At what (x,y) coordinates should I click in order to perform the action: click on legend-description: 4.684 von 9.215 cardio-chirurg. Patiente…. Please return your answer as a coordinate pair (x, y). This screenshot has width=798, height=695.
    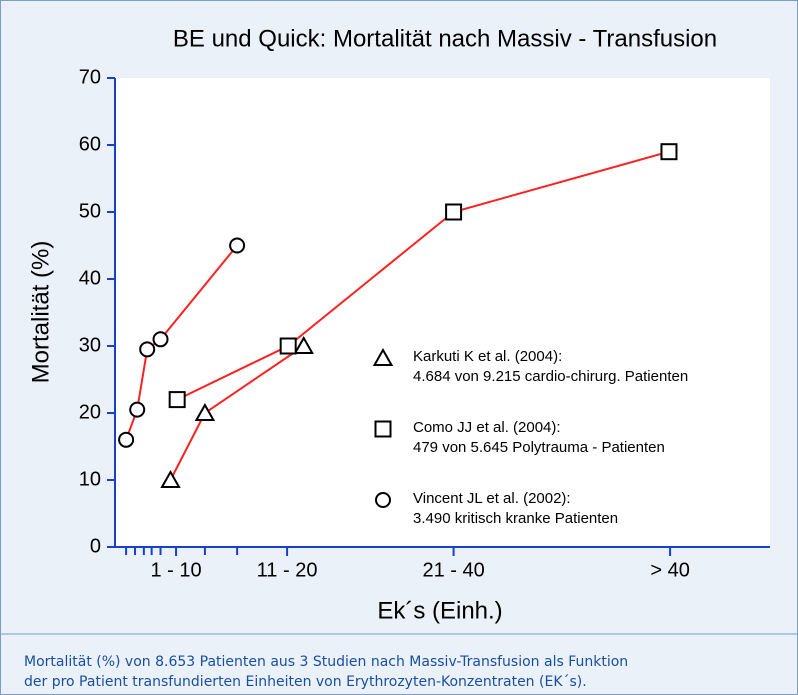
    Looking at the image, I should click on (550, 376).